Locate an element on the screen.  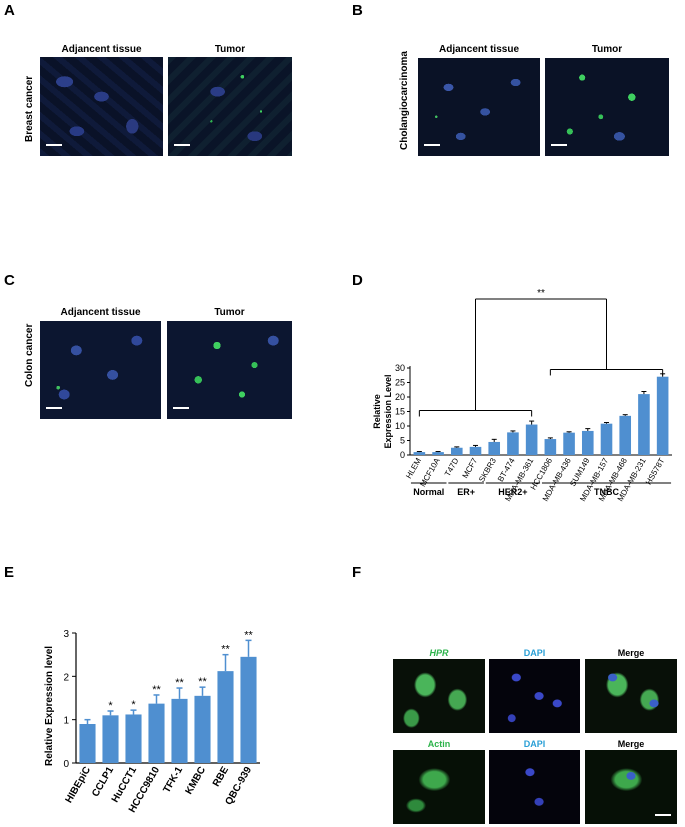
group-label: HER2+ is located at coordinates (512, 492).